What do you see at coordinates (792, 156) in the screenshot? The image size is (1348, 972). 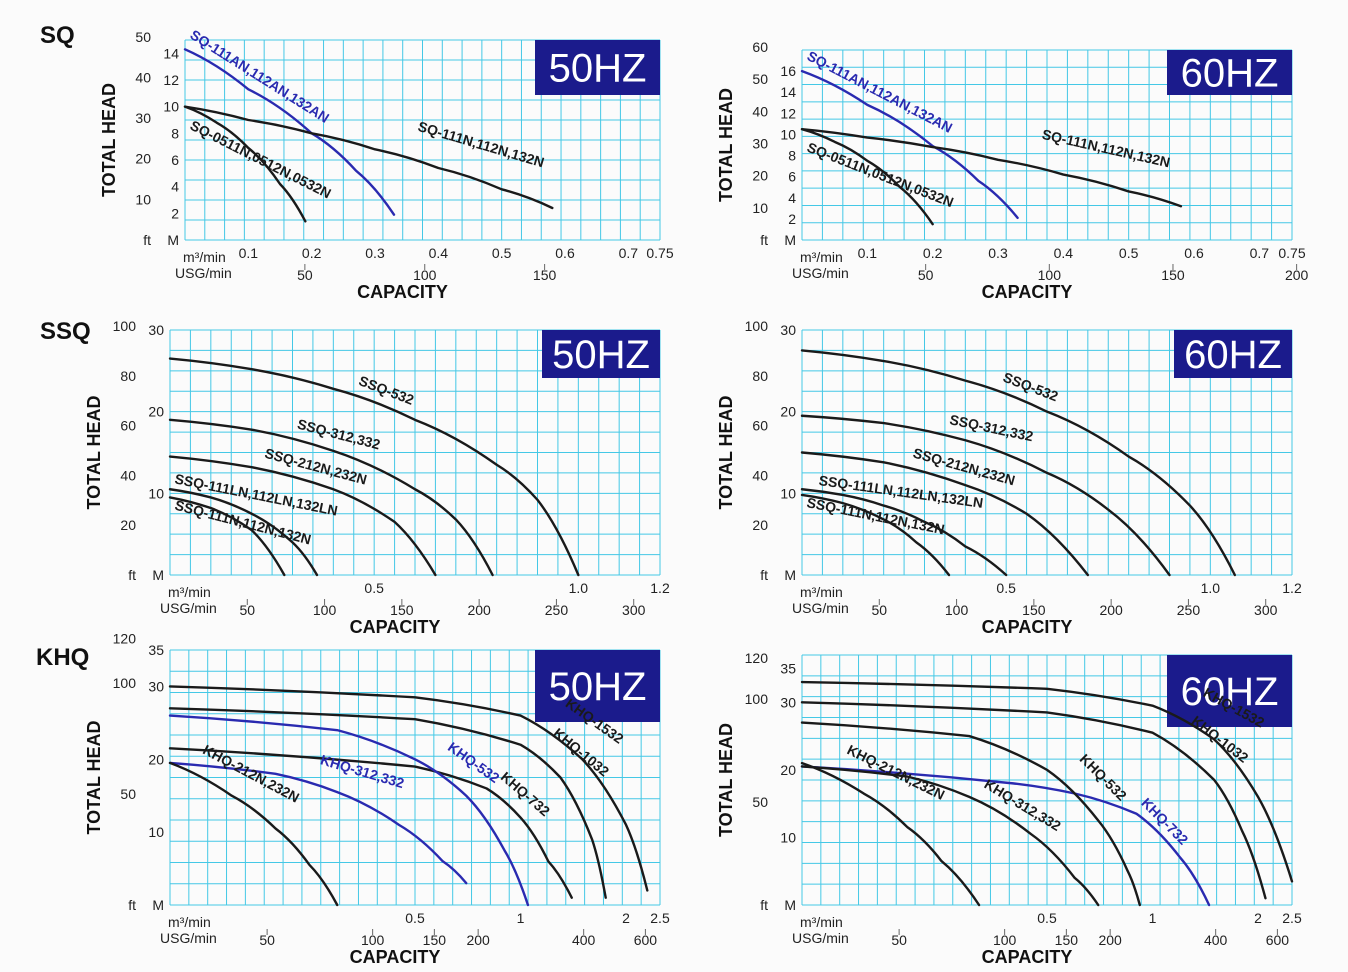 I see `y-tick-label-m: 8` at bounding box center [792, 156].